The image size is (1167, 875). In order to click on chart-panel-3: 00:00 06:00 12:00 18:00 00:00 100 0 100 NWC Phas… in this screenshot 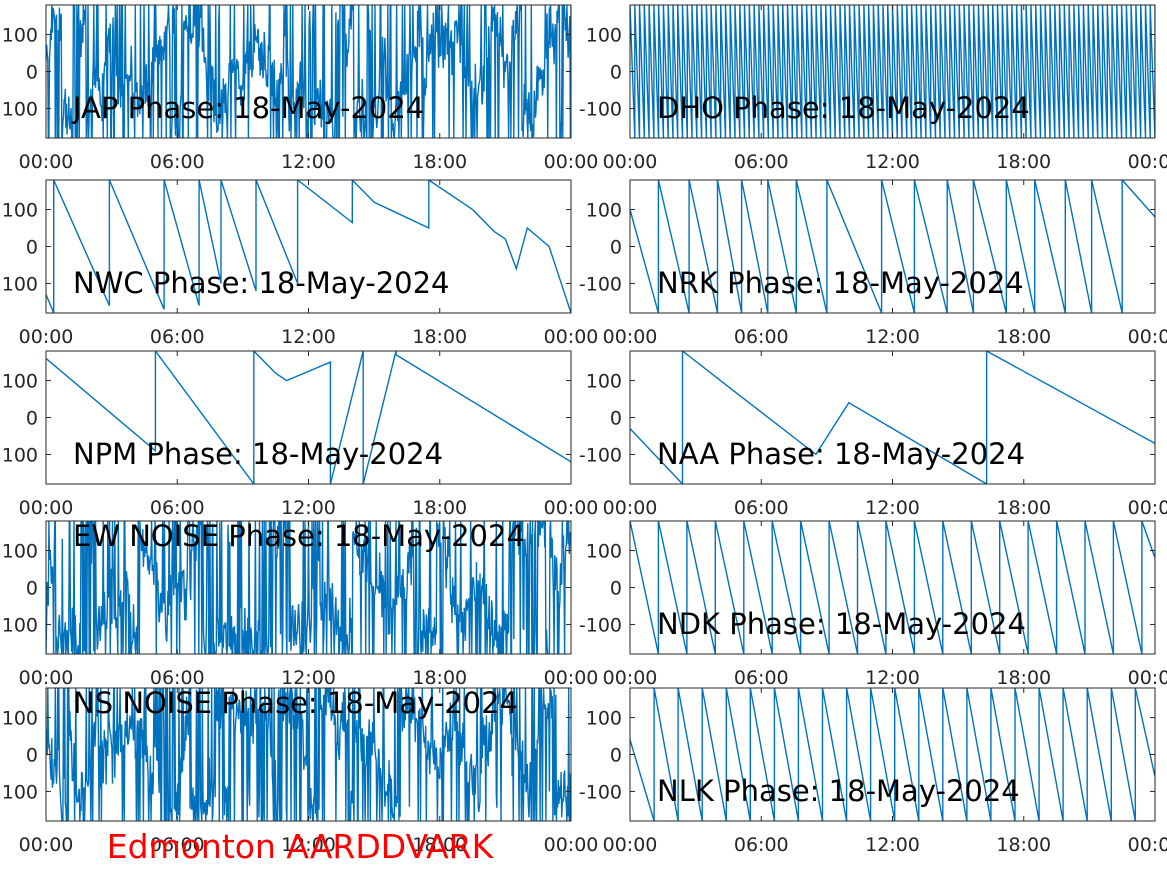, I will do `click(300, 263)`.